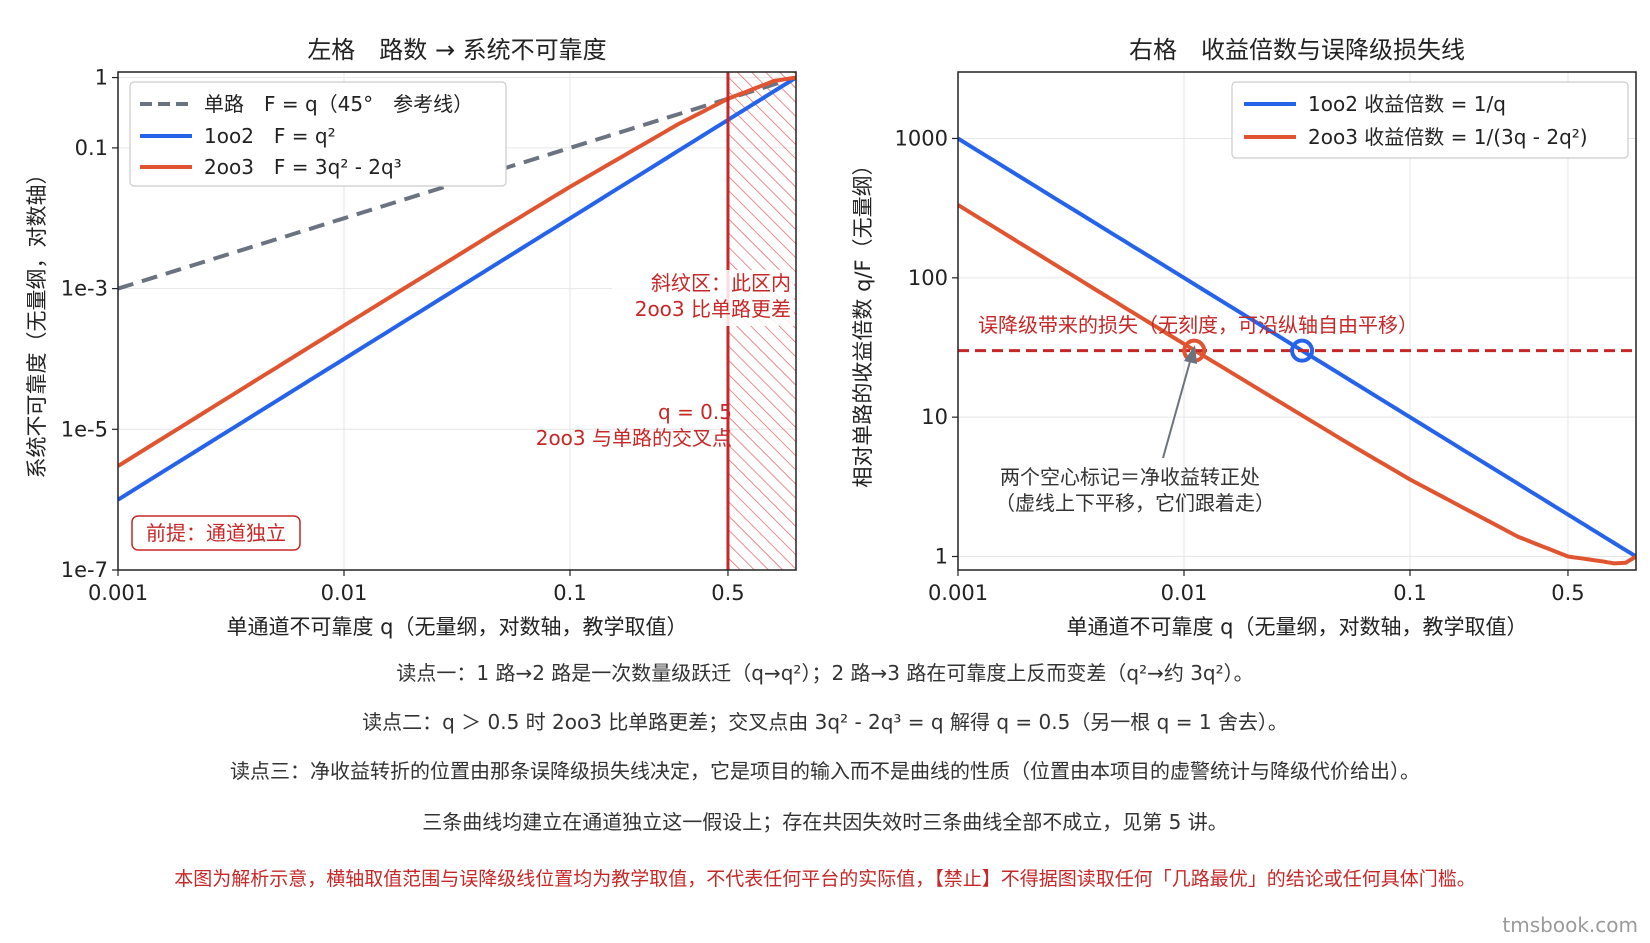 This screenshot has height=943, width=1650. I want to click on crossover-label-line1: q = 0.5, so click(695, 412).